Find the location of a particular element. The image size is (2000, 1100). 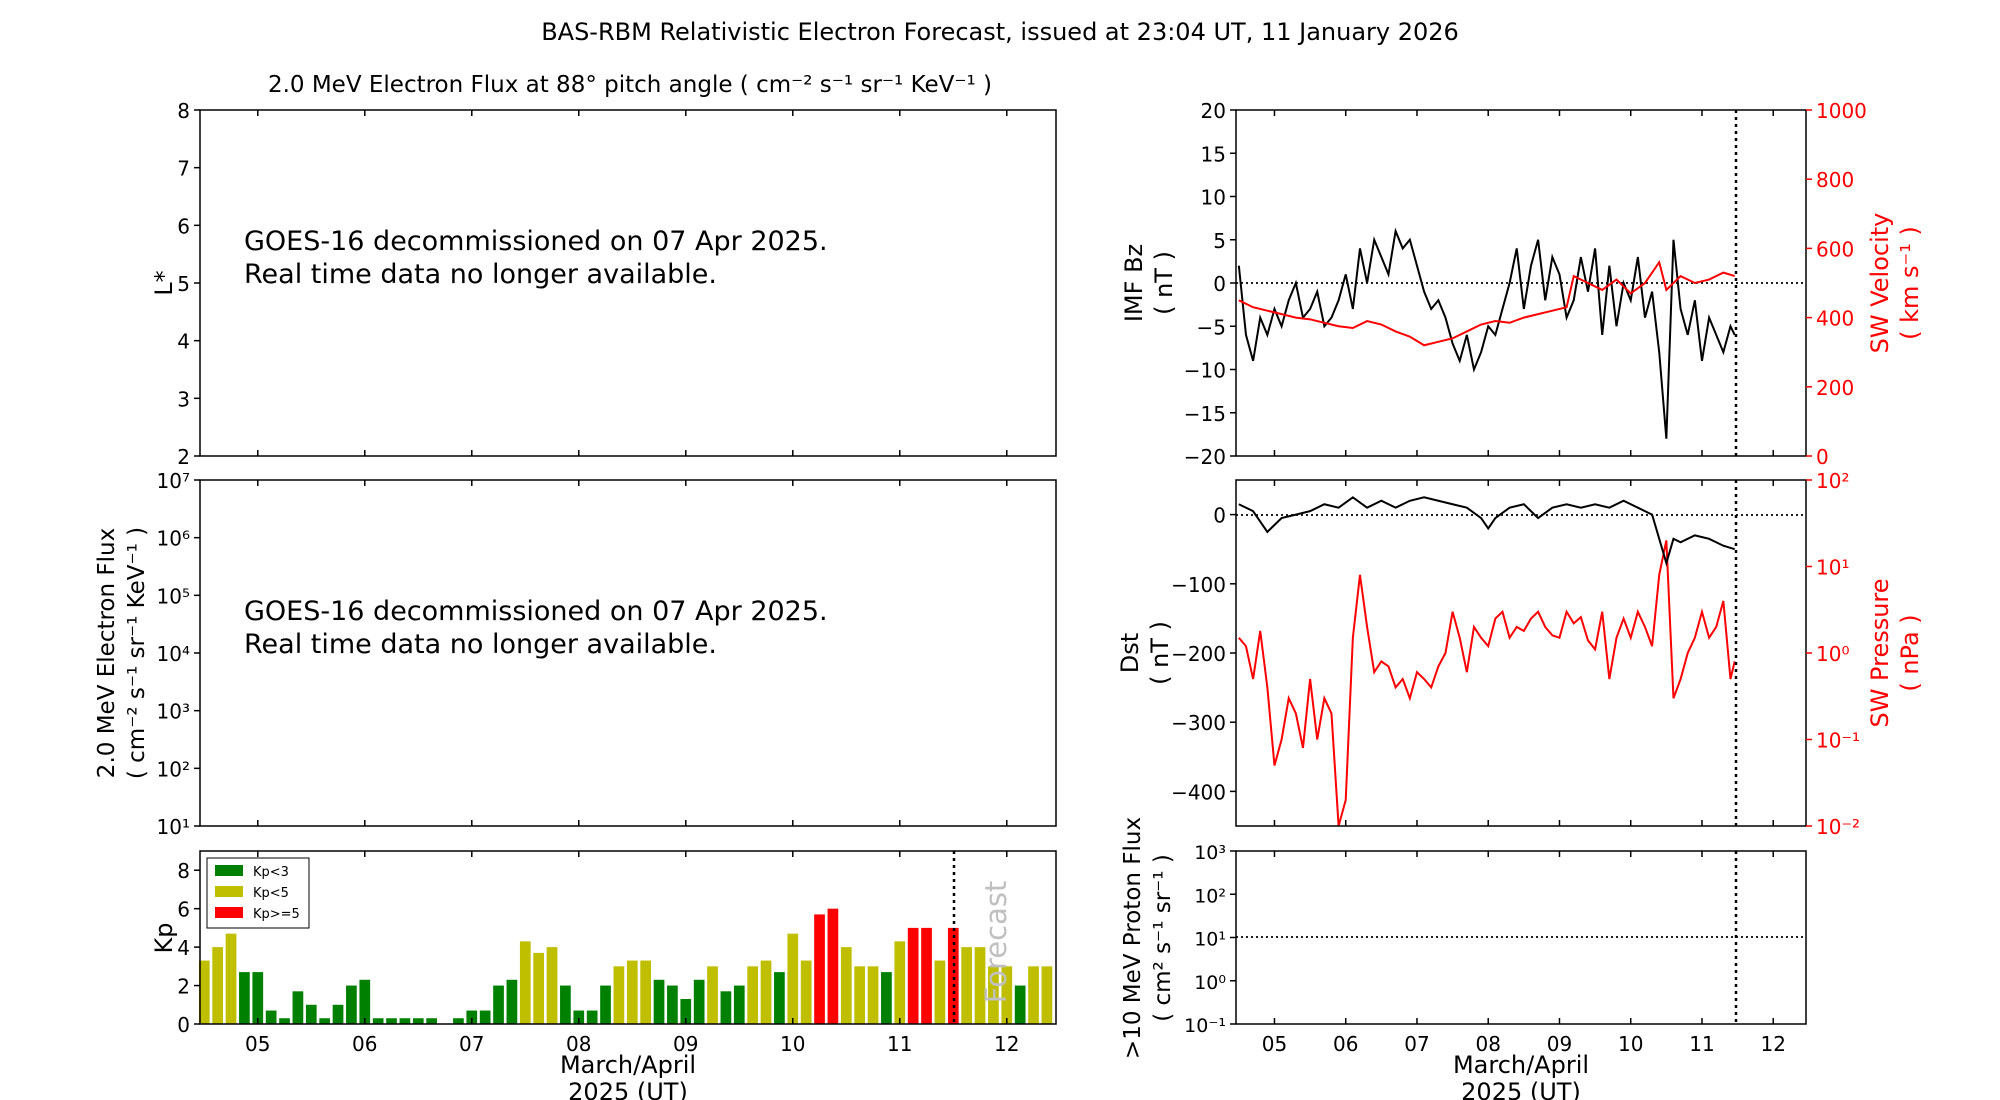

dst-left-label-line1: Dst is located at coordinates (1130, 653).